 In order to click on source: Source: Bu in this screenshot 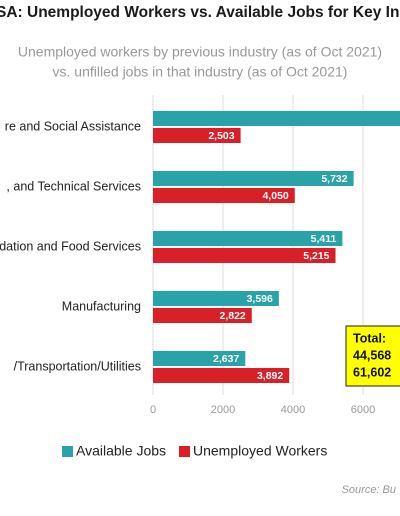, I will do `click(369, 490)`.